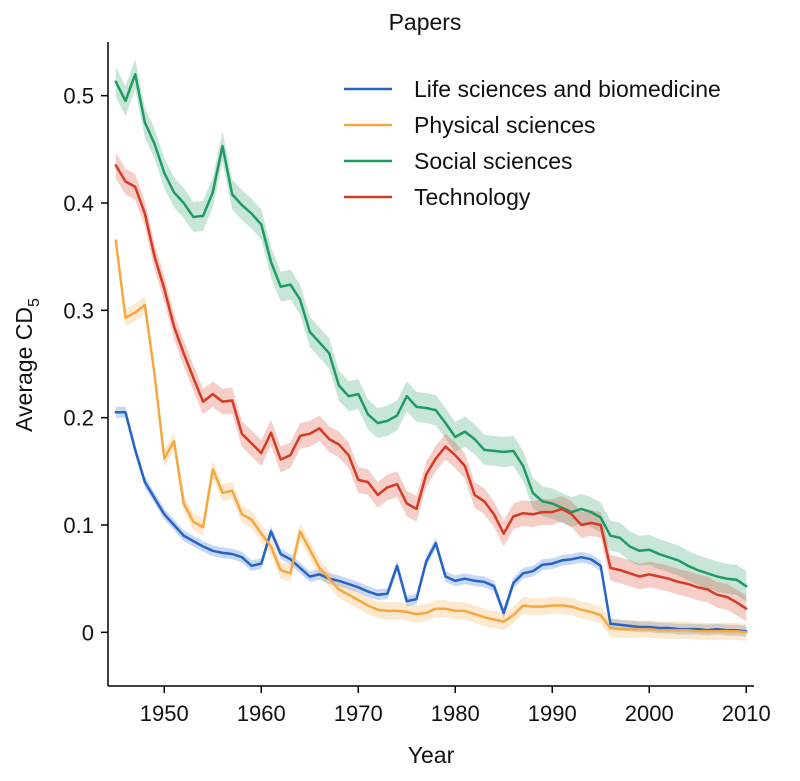 The height and width of the screenshot is (781, 800). I want to click on x-tick-label: 1950, so click(164, 713).